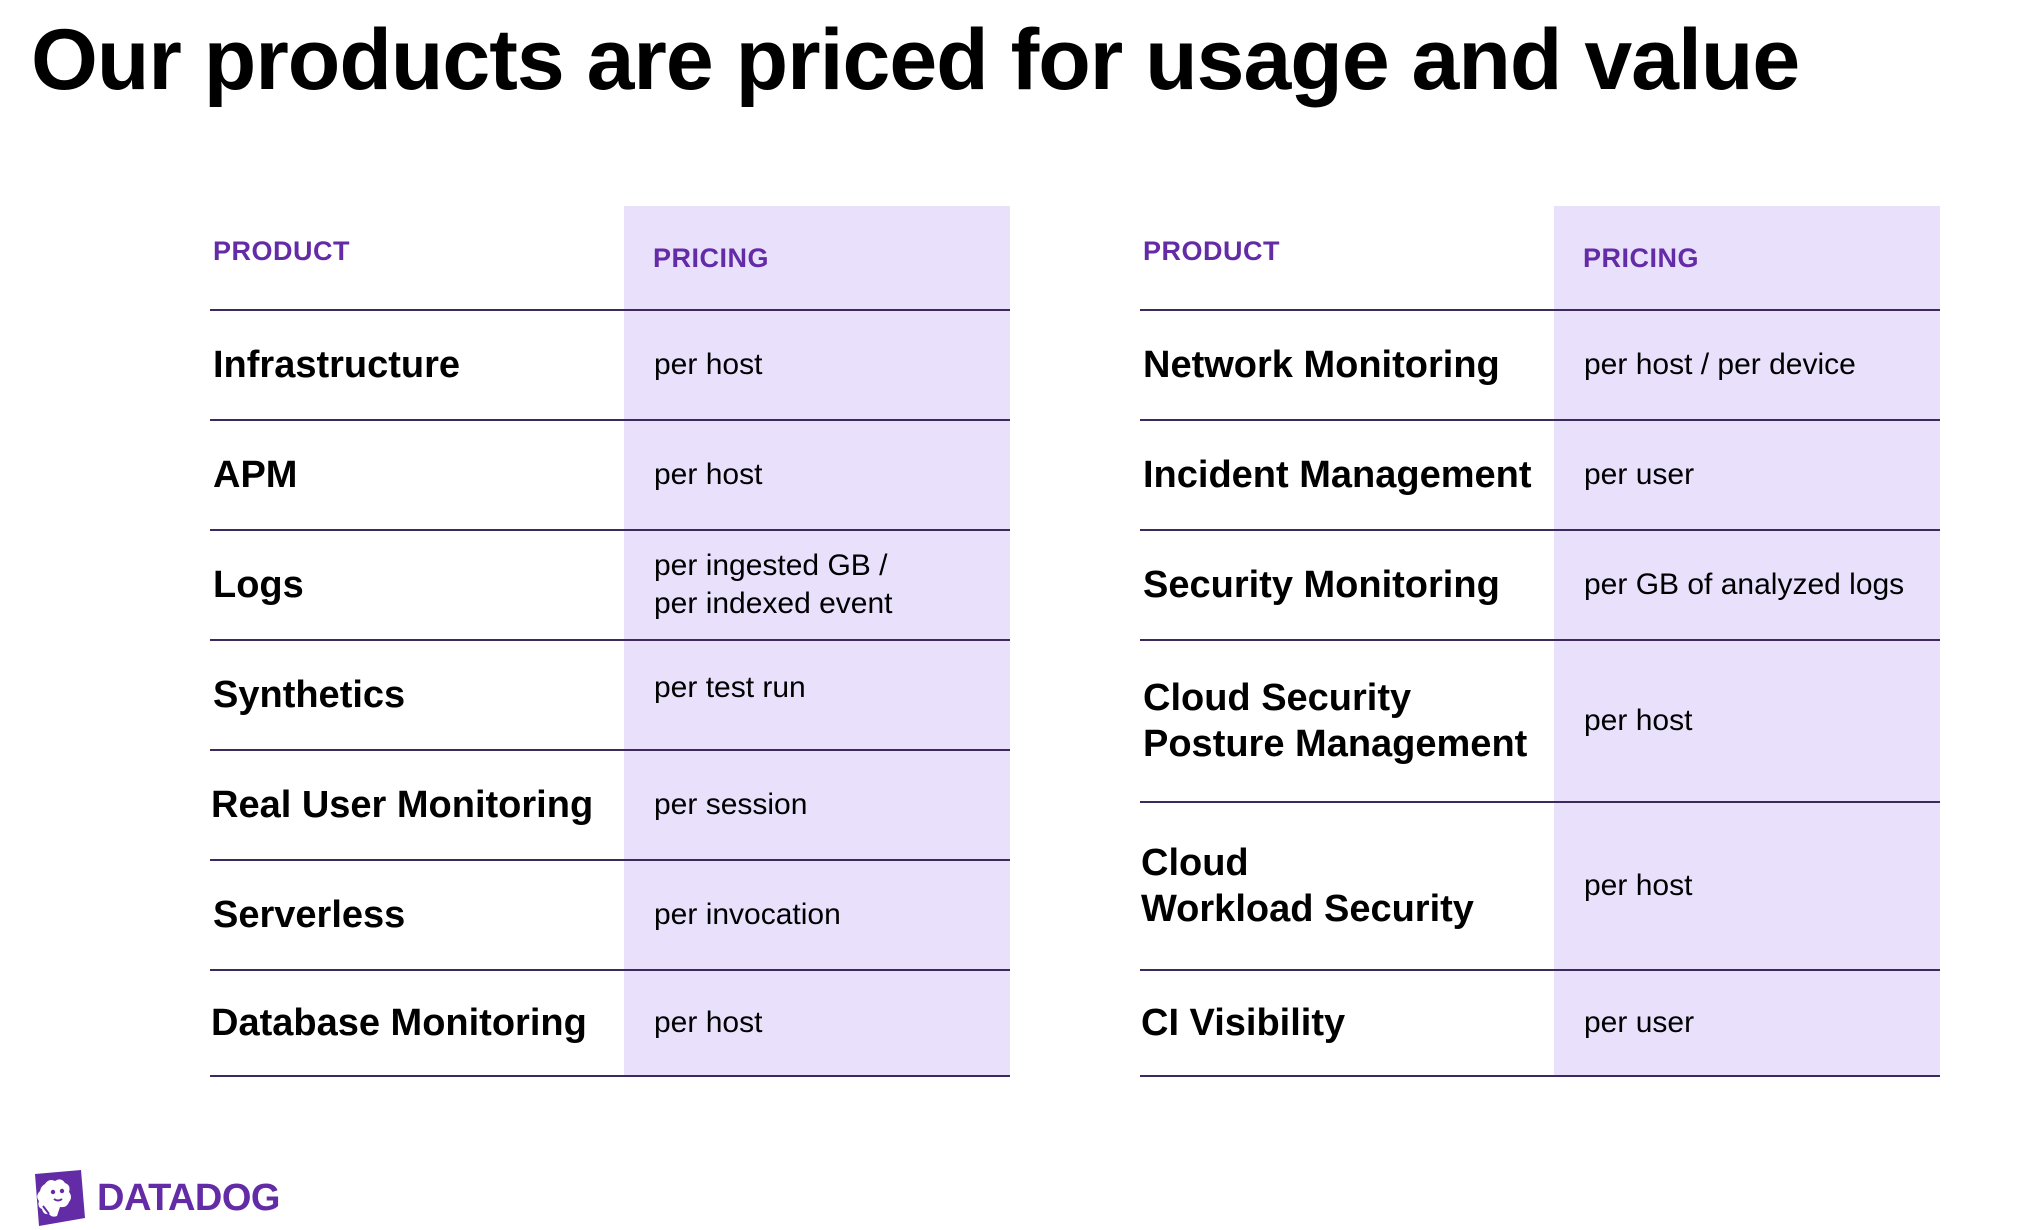 Image resolution: width=2024 pixels, height=1230 pixels. Describe the element at coordinates (188, 1197) in the screenshot. I see `brand-name: DATADOG` at that location.